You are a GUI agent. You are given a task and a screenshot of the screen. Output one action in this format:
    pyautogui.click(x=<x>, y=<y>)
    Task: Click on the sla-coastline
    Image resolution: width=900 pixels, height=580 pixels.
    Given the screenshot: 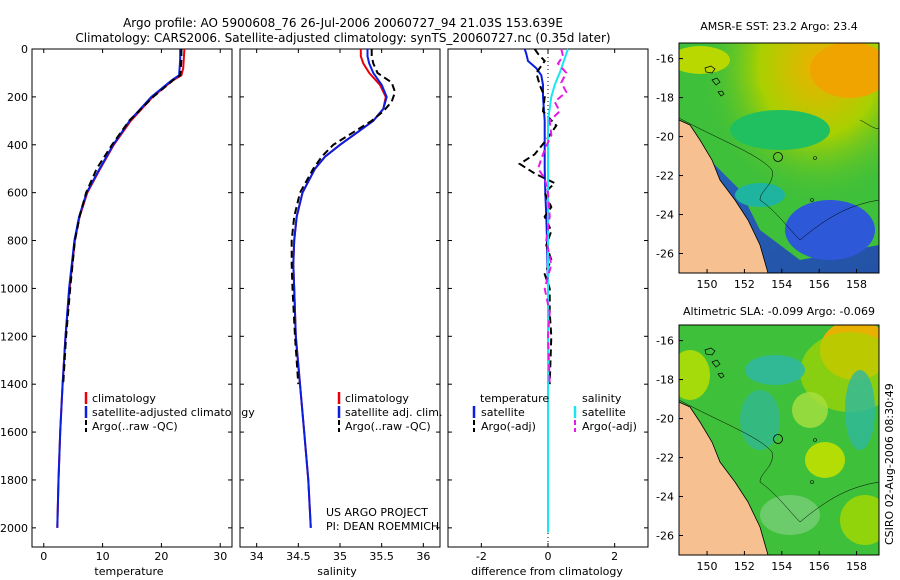 What is the action you would take?
    pyautogui.click(x=724, y=478)
    